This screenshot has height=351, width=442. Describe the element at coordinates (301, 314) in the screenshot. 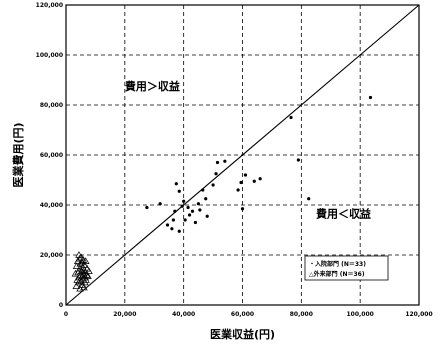

I see `x-tick-label: 80,000` at that location.